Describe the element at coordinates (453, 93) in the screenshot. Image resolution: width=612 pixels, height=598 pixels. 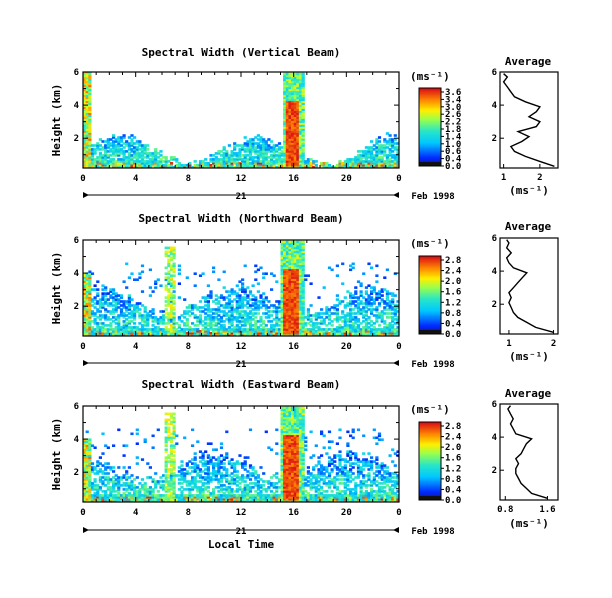
I see `colorbar-label: 3.6` at that location.